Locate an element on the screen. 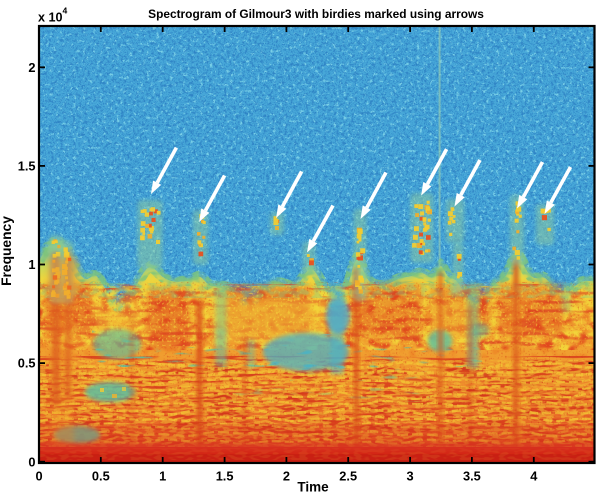 This screenshot has width=600, height=498. svg-text: Frequency is located at coordinates (7, 251).